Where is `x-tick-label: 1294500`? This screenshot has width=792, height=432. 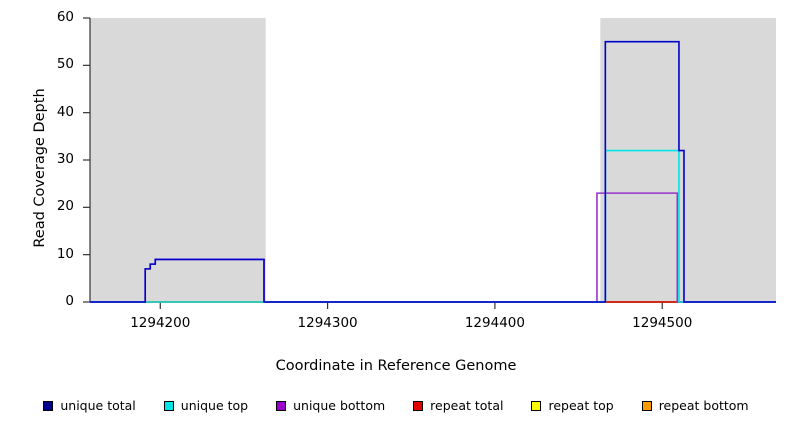 x-tick-label: 1294500 is located at coordinates (662, 323).